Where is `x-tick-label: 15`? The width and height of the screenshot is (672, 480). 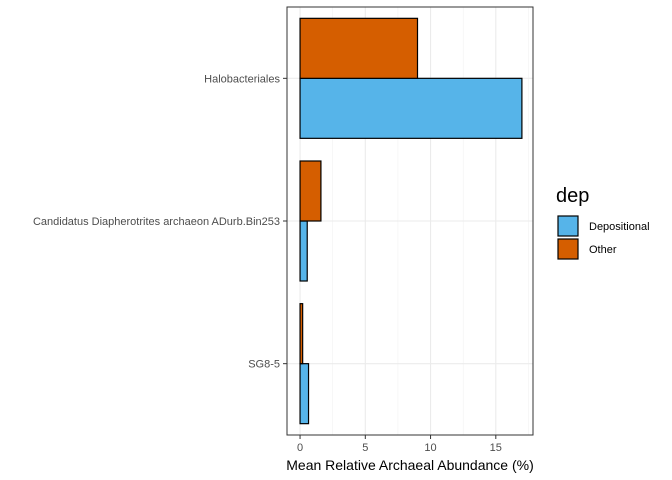
x-tick-label: 15 is located at coordinates (496, 448).